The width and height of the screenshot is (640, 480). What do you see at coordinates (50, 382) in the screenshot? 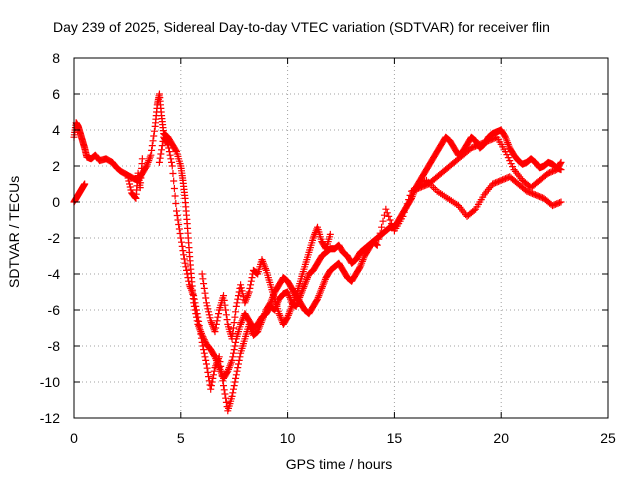
I see `y-tick-label: -10` at bounding box center [50, 382].